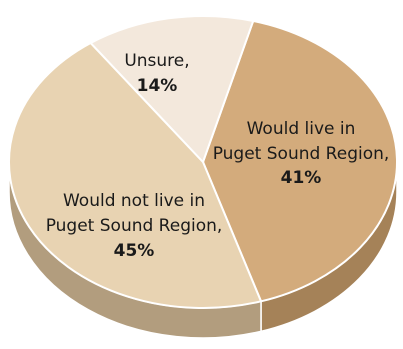  What do you see at coordinates (301, 178) in the screenshot?
I see `slice-percent-label: 41%` at bounding box center [301, 178].